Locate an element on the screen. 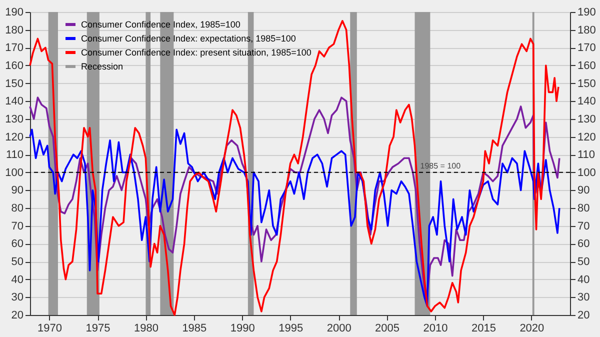 This screenshot has height=337, width=600. legend-label: Consumer Confidence Index: expectations, 1985=100 is located at coordinates (188, 39).